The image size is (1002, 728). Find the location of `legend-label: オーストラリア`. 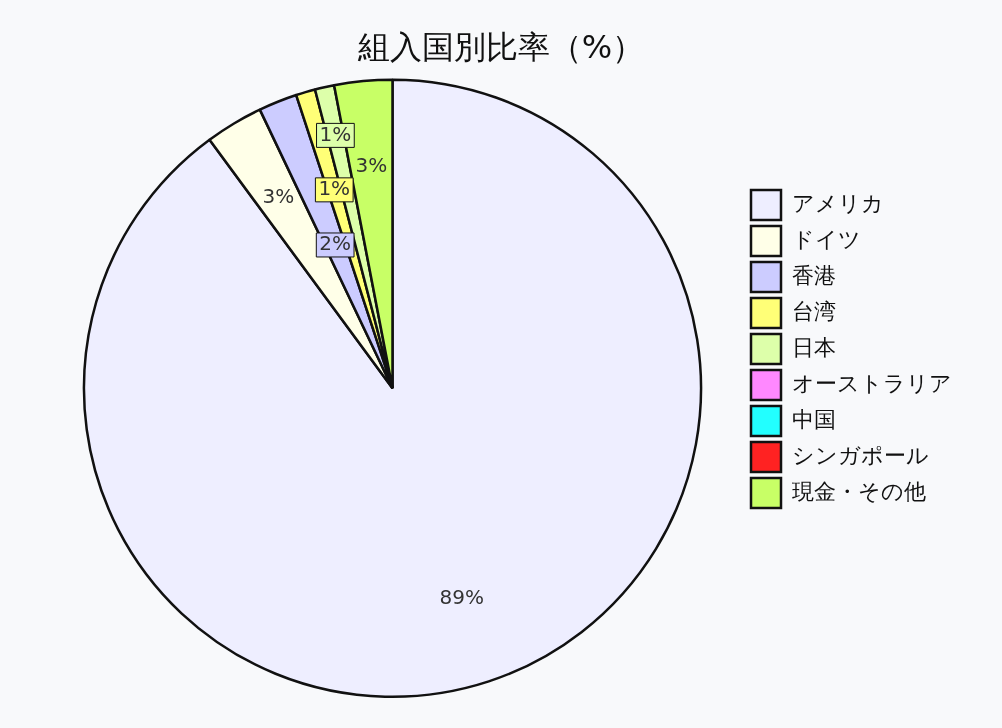

legend-label: オーストラリア is located at coordinates (872, 383).